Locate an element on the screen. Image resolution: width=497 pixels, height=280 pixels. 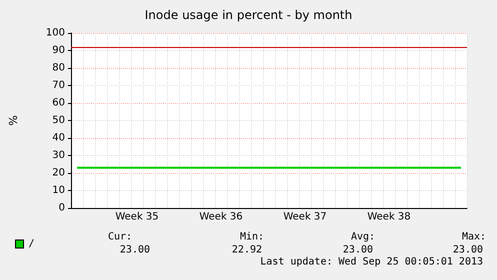
y-tick-label: 0 is located at coordinates (61, 208).